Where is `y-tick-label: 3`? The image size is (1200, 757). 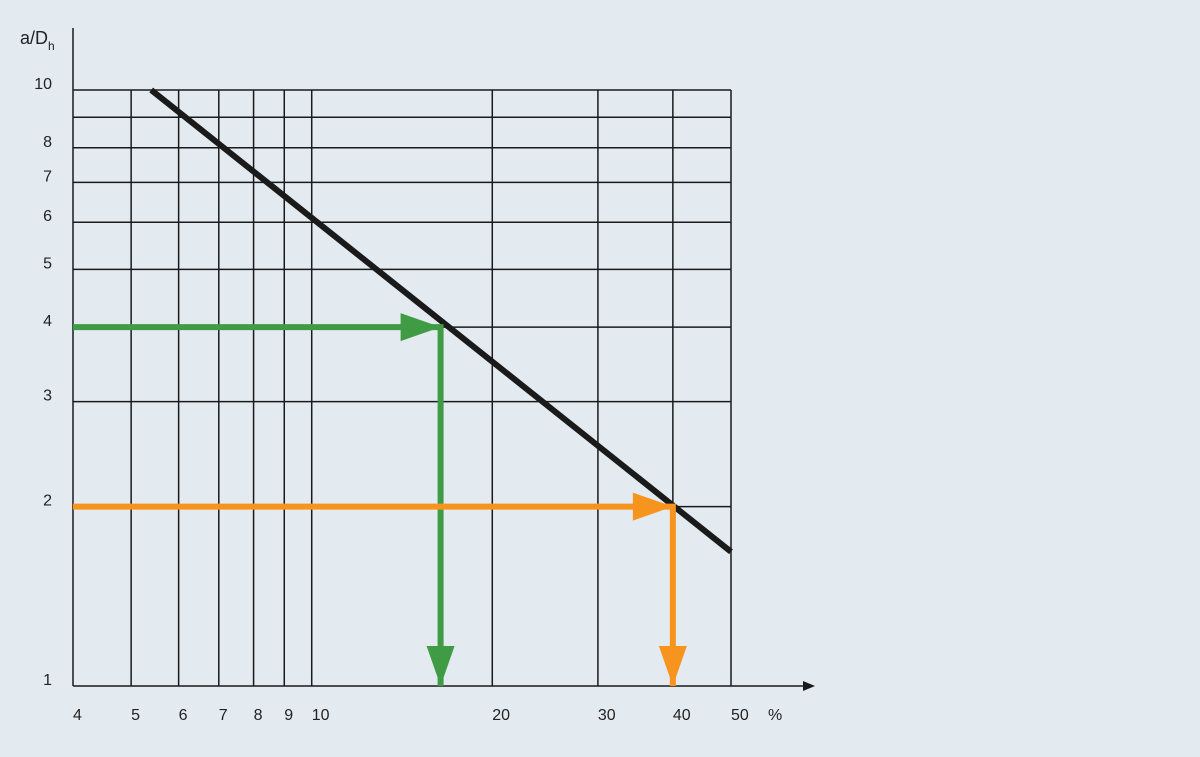
y-tick-label: 3 is located at coordinates (47, 396).